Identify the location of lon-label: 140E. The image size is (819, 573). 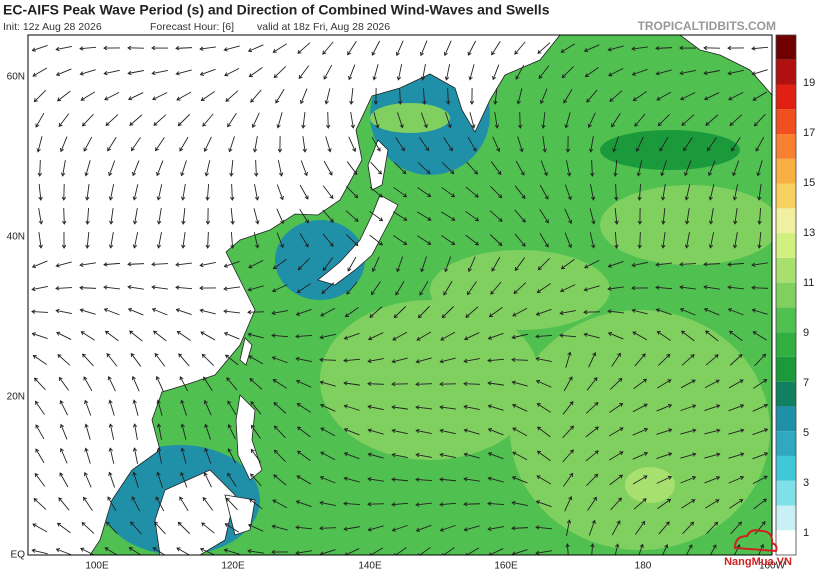
(370, 566).